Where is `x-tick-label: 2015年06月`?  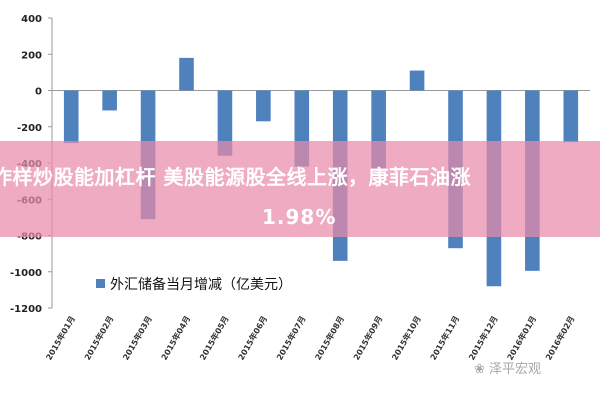 x-tick-label: 2015年06月 is located at coordinates (252, 338).